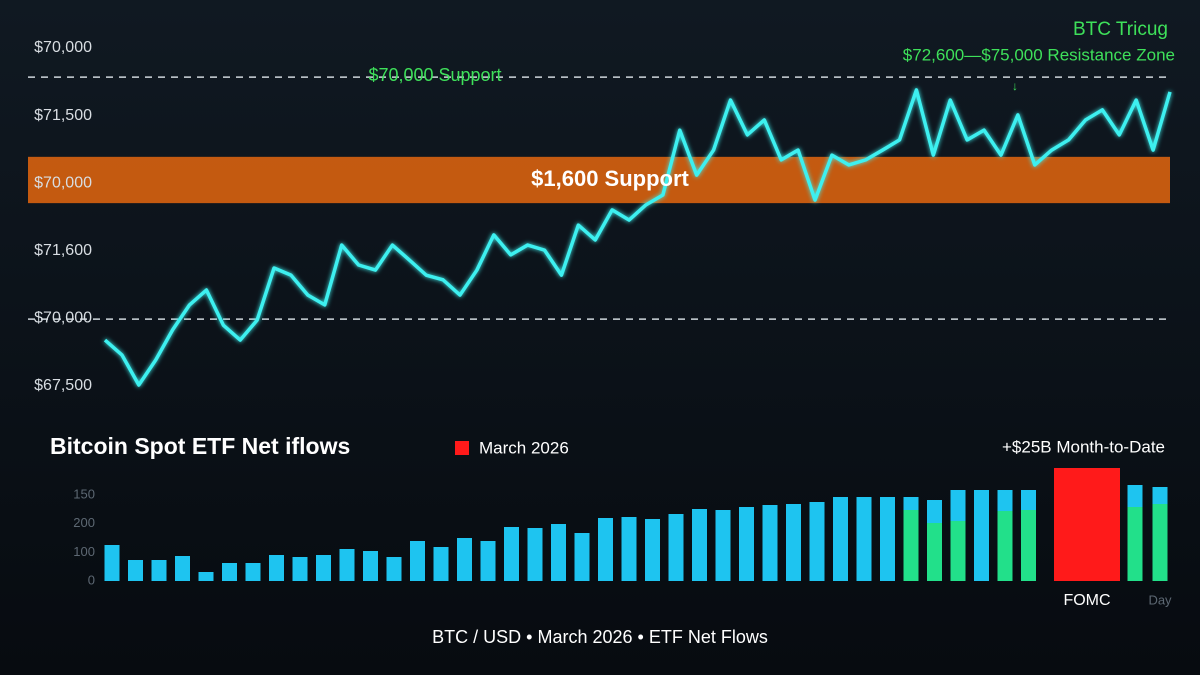 The width and height of the screenshot is (1200, 675). What do you see at coordinates (610, 178) in the screenshot?
I see `annotation: $1,600 Support` at bounding box center [610, 178].